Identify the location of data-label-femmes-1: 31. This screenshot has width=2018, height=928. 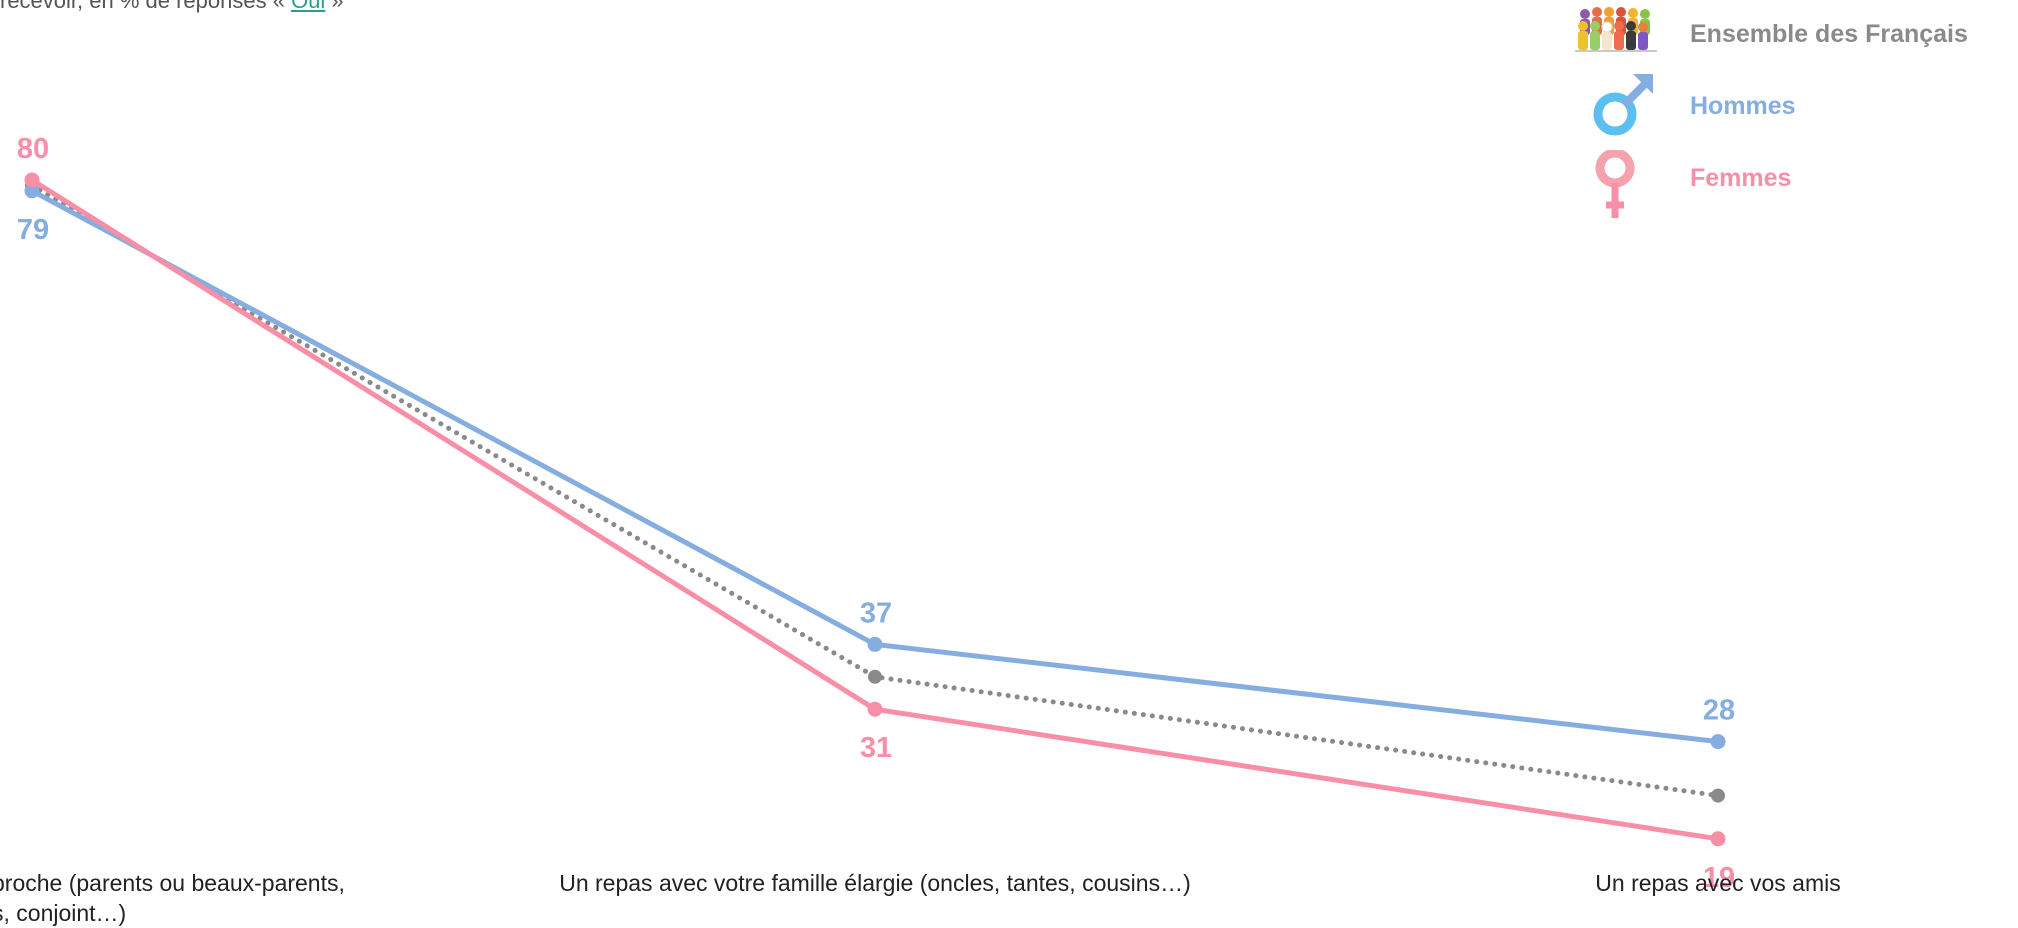
(876, 748).